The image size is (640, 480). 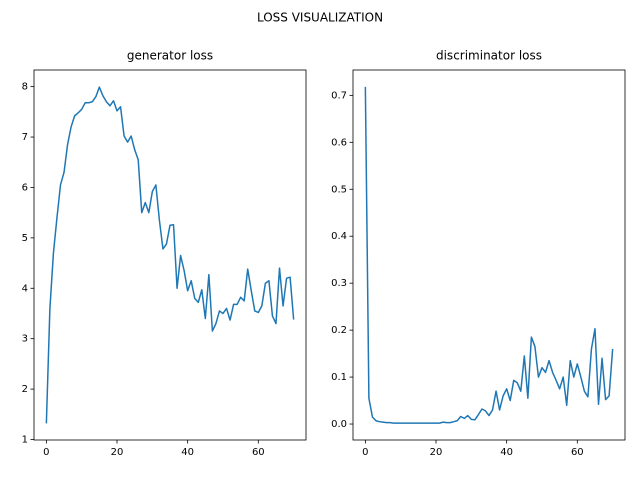 What do you see at coordinates (25, 87) in the screenshot?
I see `y-tick-label: 8` at bounding box center [25, 87].